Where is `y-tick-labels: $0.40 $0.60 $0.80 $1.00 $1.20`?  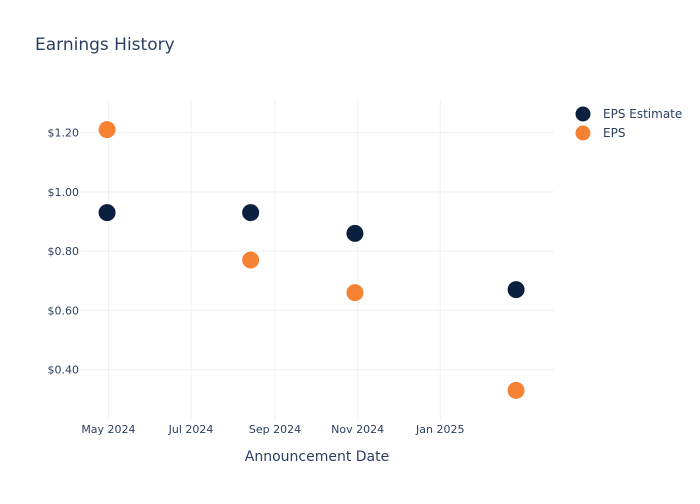 y-tick-labels: $0.40 $0.60 $0.80 $1.00 $1.20 is located at coordinates (64, 252).